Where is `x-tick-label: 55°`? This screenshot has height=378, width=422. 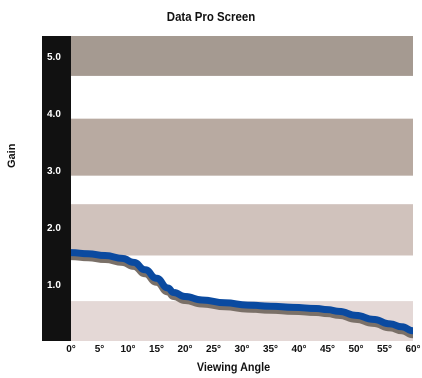
x-tick-label: 55° is located at coordinates (384, 349).